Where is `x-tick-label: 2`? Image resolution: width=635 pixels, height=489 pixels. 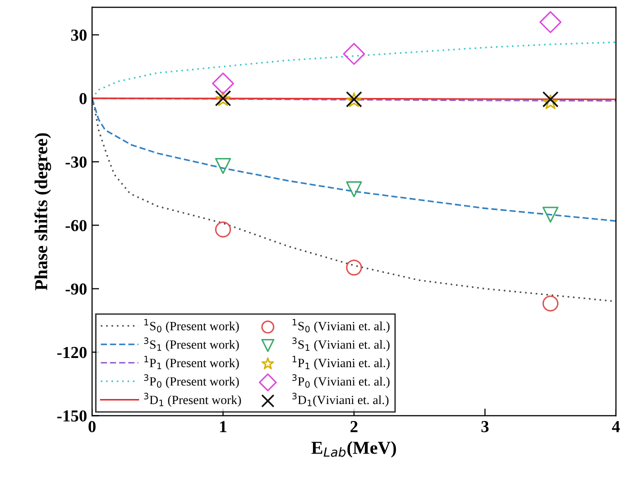 x-tick-label: 2 is located at coordinates (354, 426).